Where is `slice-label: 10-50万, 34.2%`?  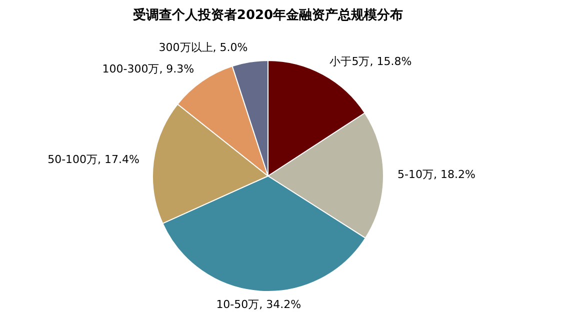
slice-label: 10-50万, 34.2% is located at coordinates (259, 305).